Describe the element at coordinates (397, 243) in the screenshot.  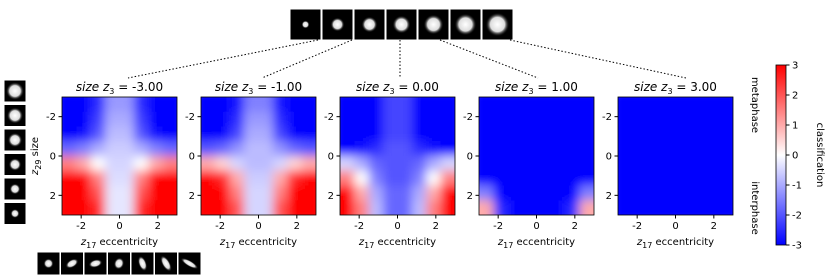
I see `x-axis-label: z17 eccentricity` at that location.